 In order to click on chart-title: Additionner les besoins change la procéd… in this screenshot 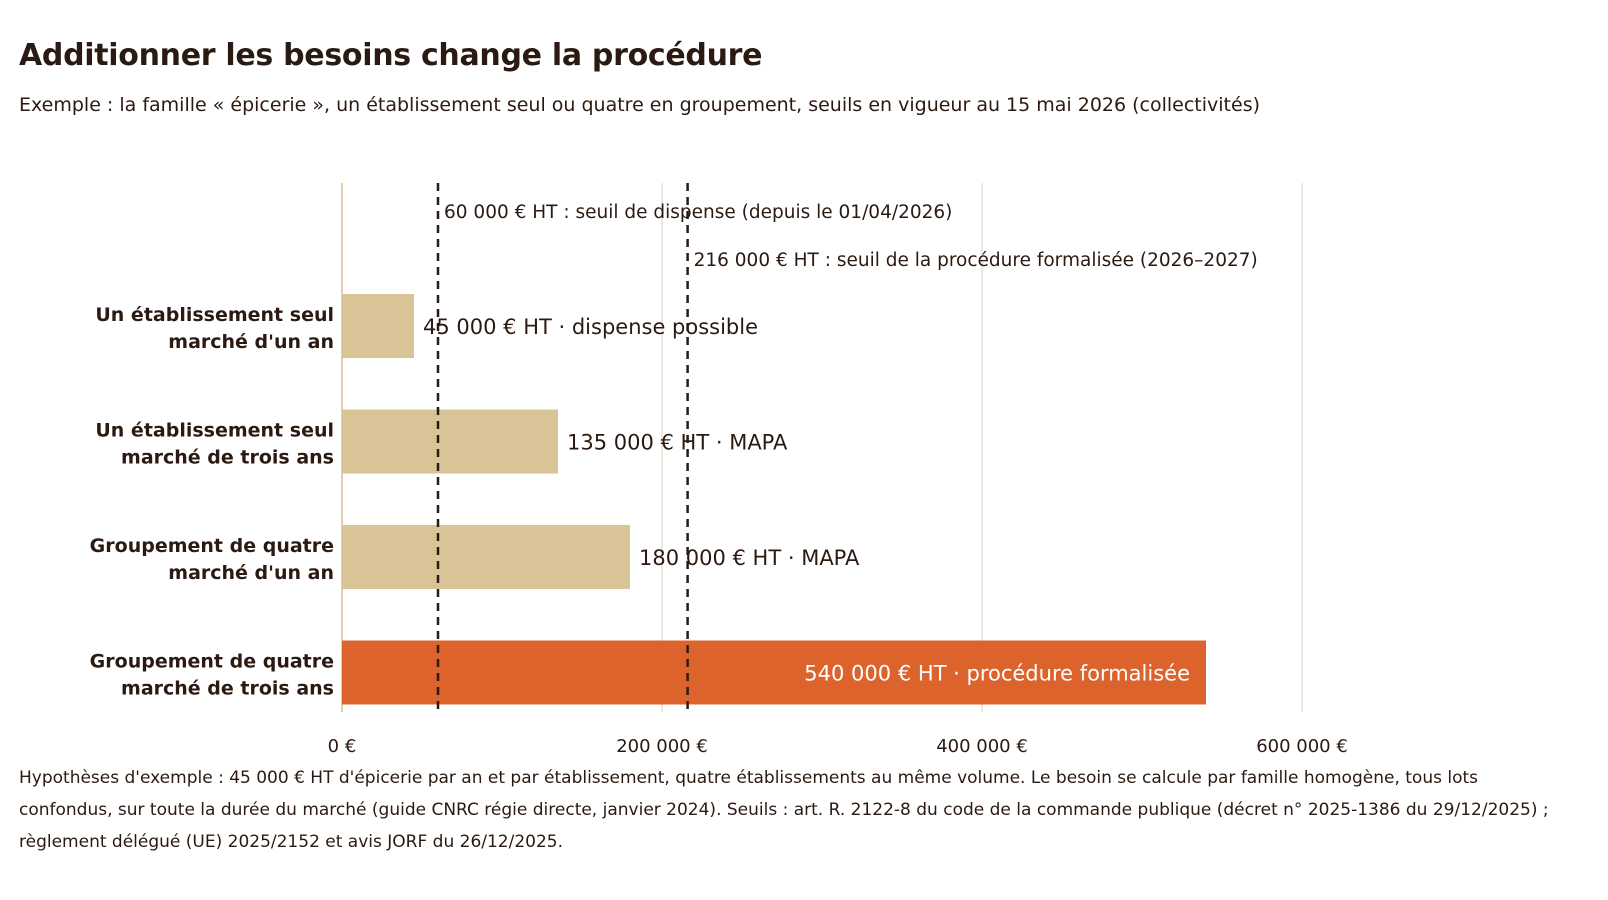, I will do `click(391, 55)`.